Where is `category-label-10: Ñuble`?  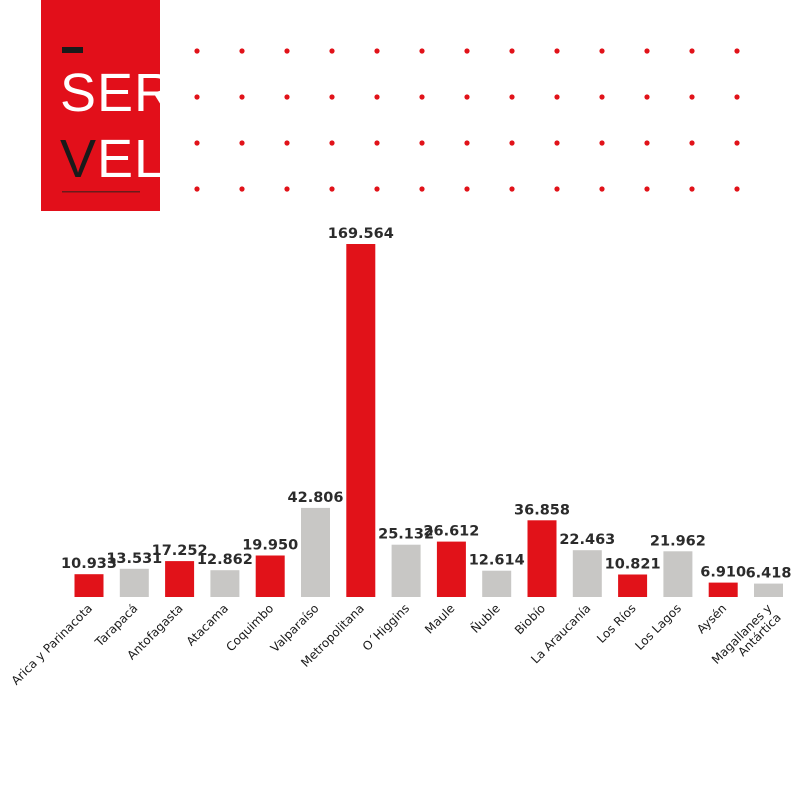
category-label-10: Ñuble is located at coordinates (485, 618).